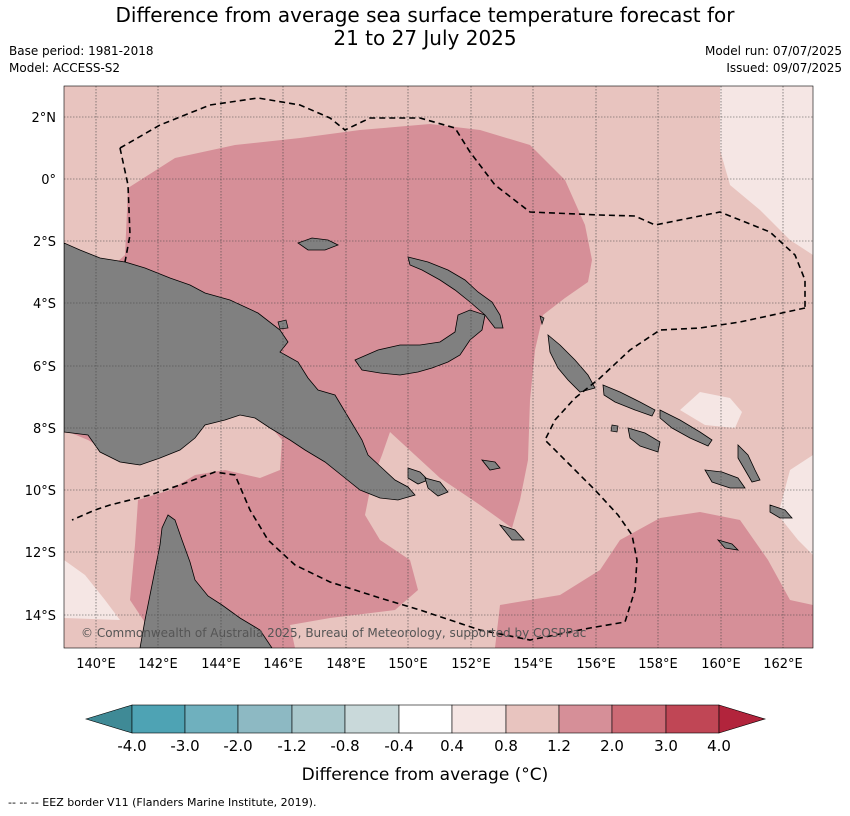 The image size is (850, 816). Describe the element at coordinates (40, 553) in the screenshot. I see `lat-label: 12°S` at that location.